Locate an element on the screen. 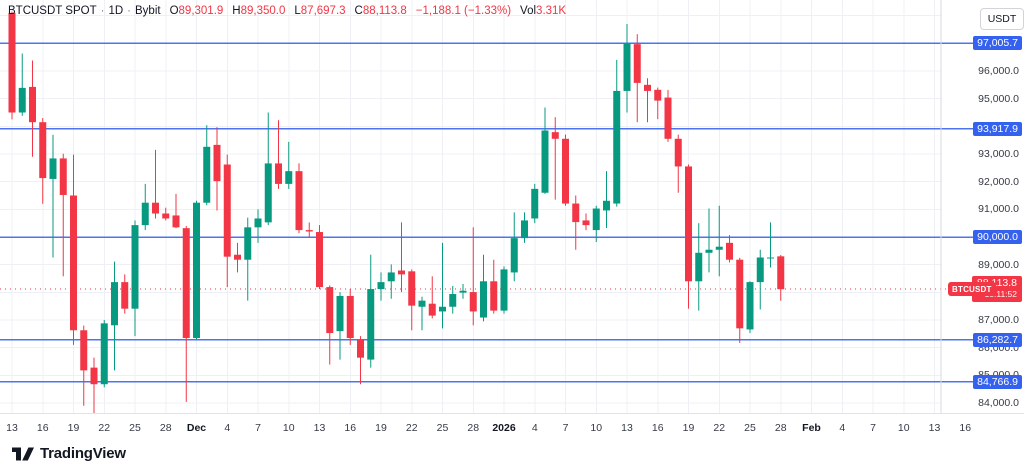  price-level-label: 97,005.7 is located at coordinates (997, 43).